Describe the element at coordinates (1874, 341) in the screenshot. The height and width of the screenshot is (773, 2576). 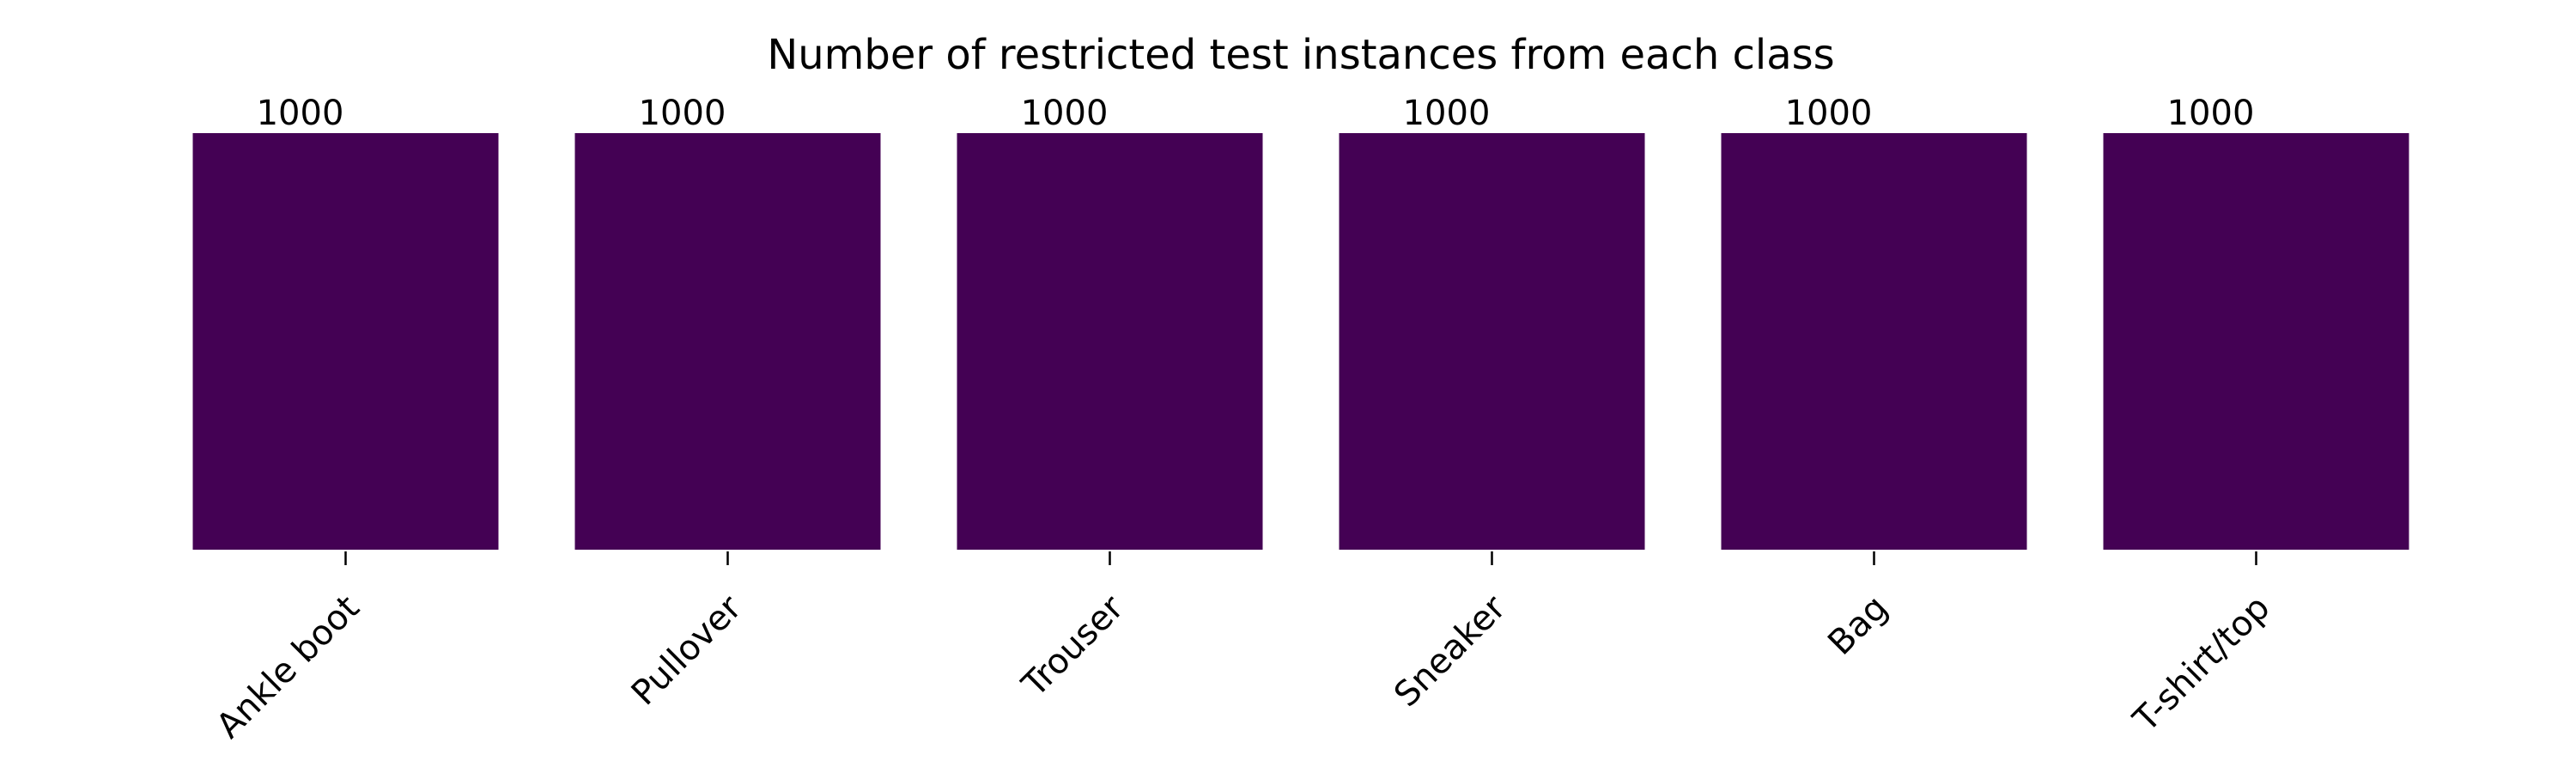
I see `bar-bag` at that location.